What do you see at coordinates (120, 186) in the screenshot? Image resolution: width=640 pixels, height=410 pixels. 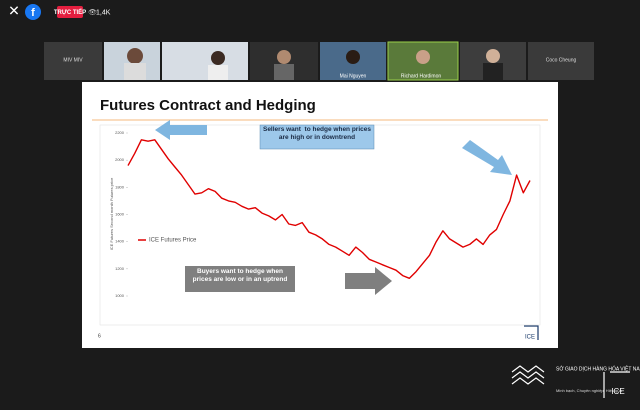 I see `y-tick-label: 1800` at bounding box center [120, 186].